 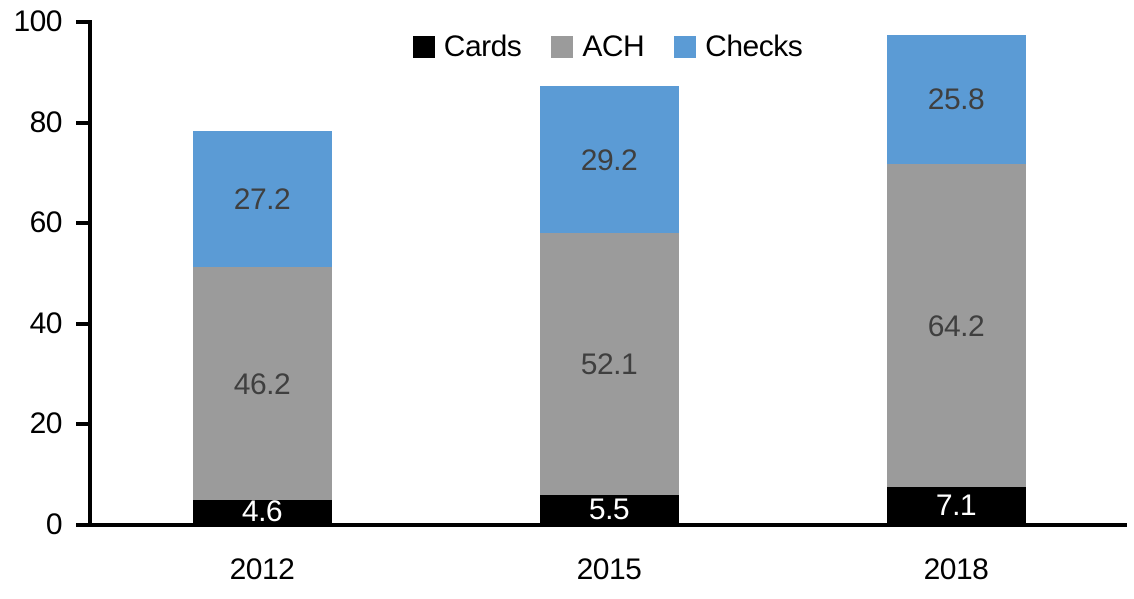 I want to click on bar-value-label: 7.1, so click(x=956, y=506).